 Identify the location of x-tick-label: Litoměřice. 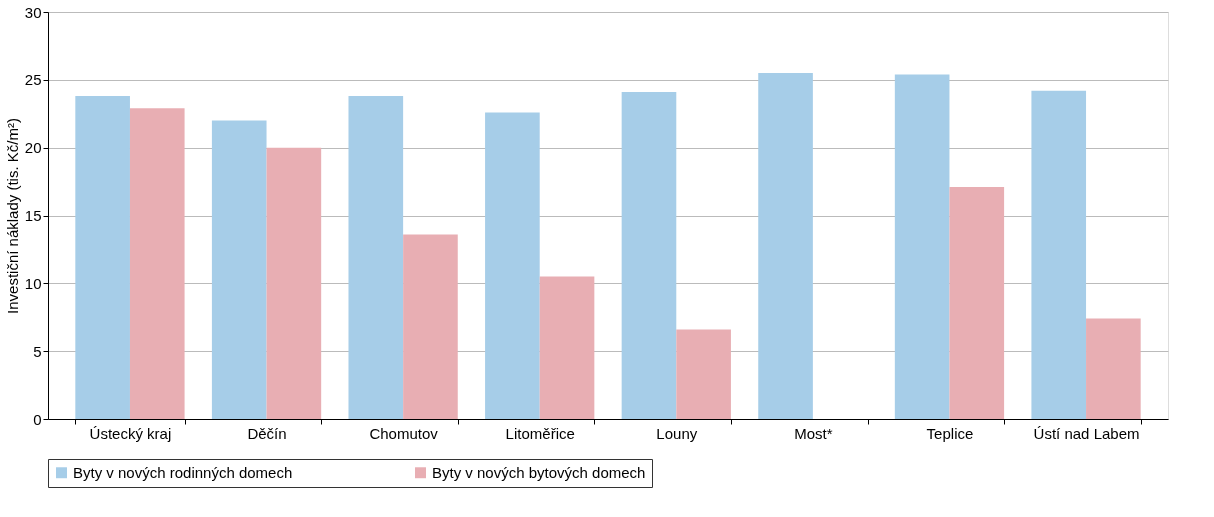
(540, 433).